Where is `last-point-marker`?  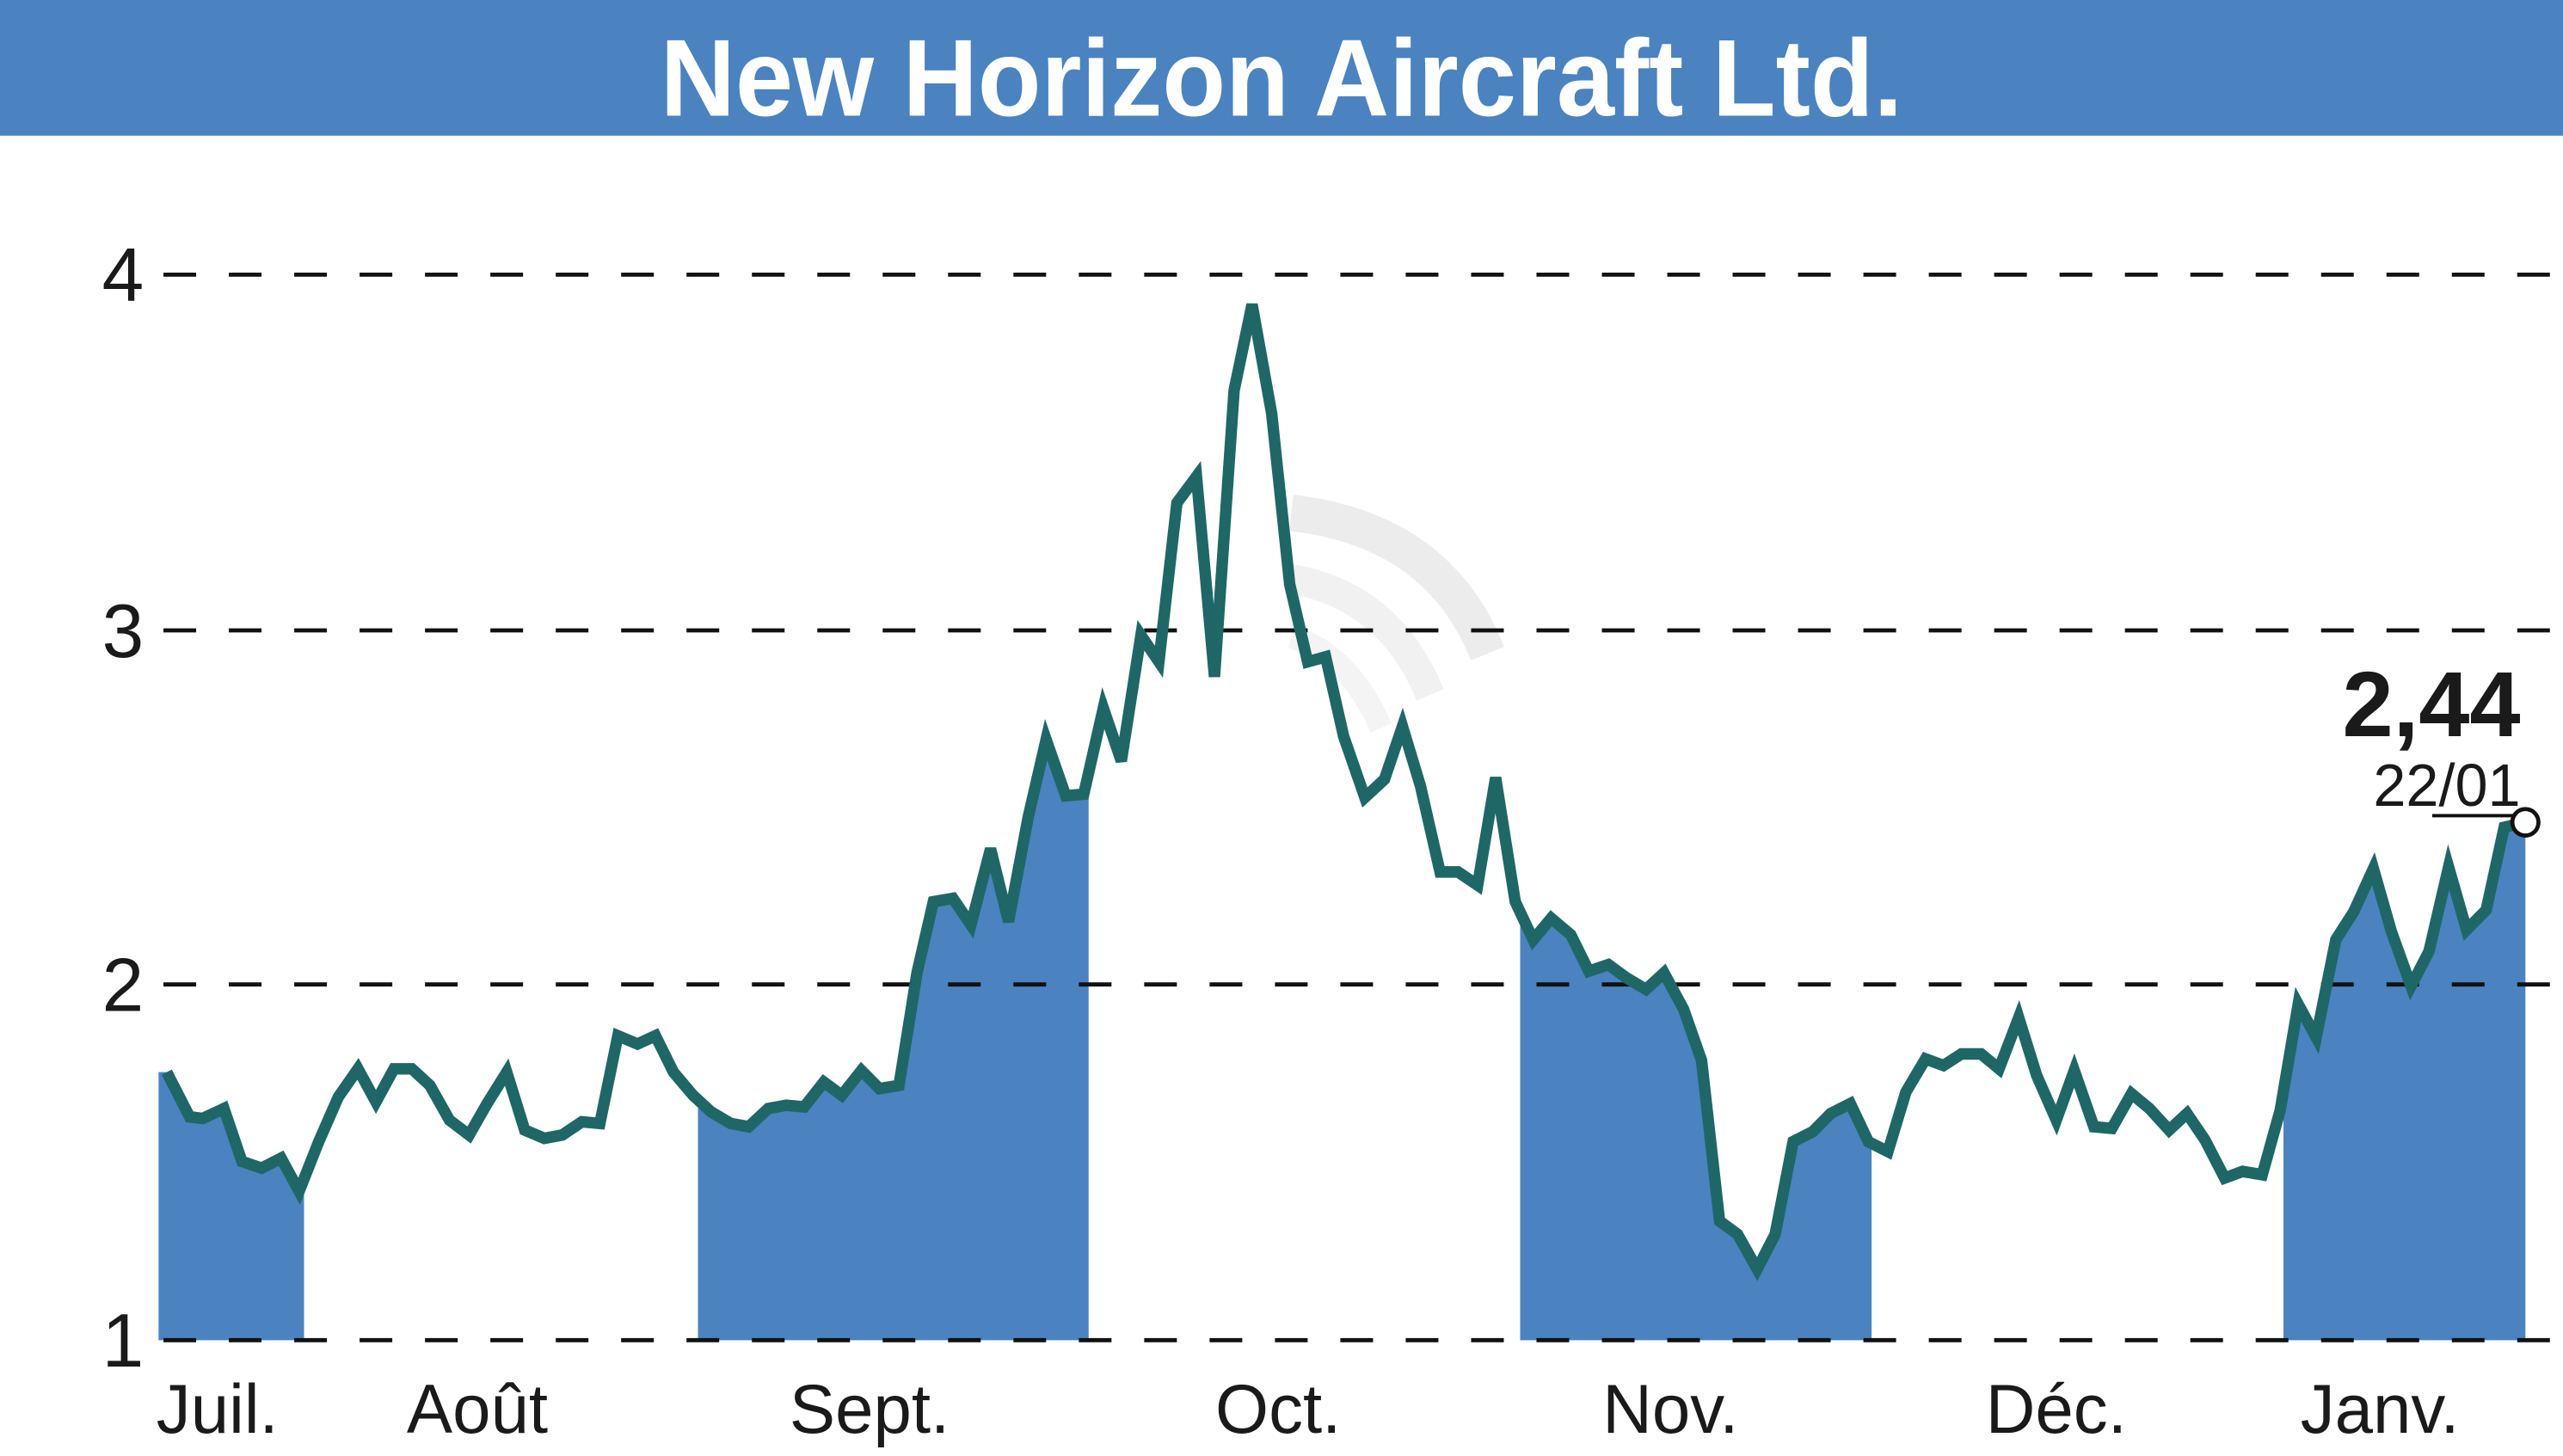 last-point-marker is located at coordinates (2525, 823).